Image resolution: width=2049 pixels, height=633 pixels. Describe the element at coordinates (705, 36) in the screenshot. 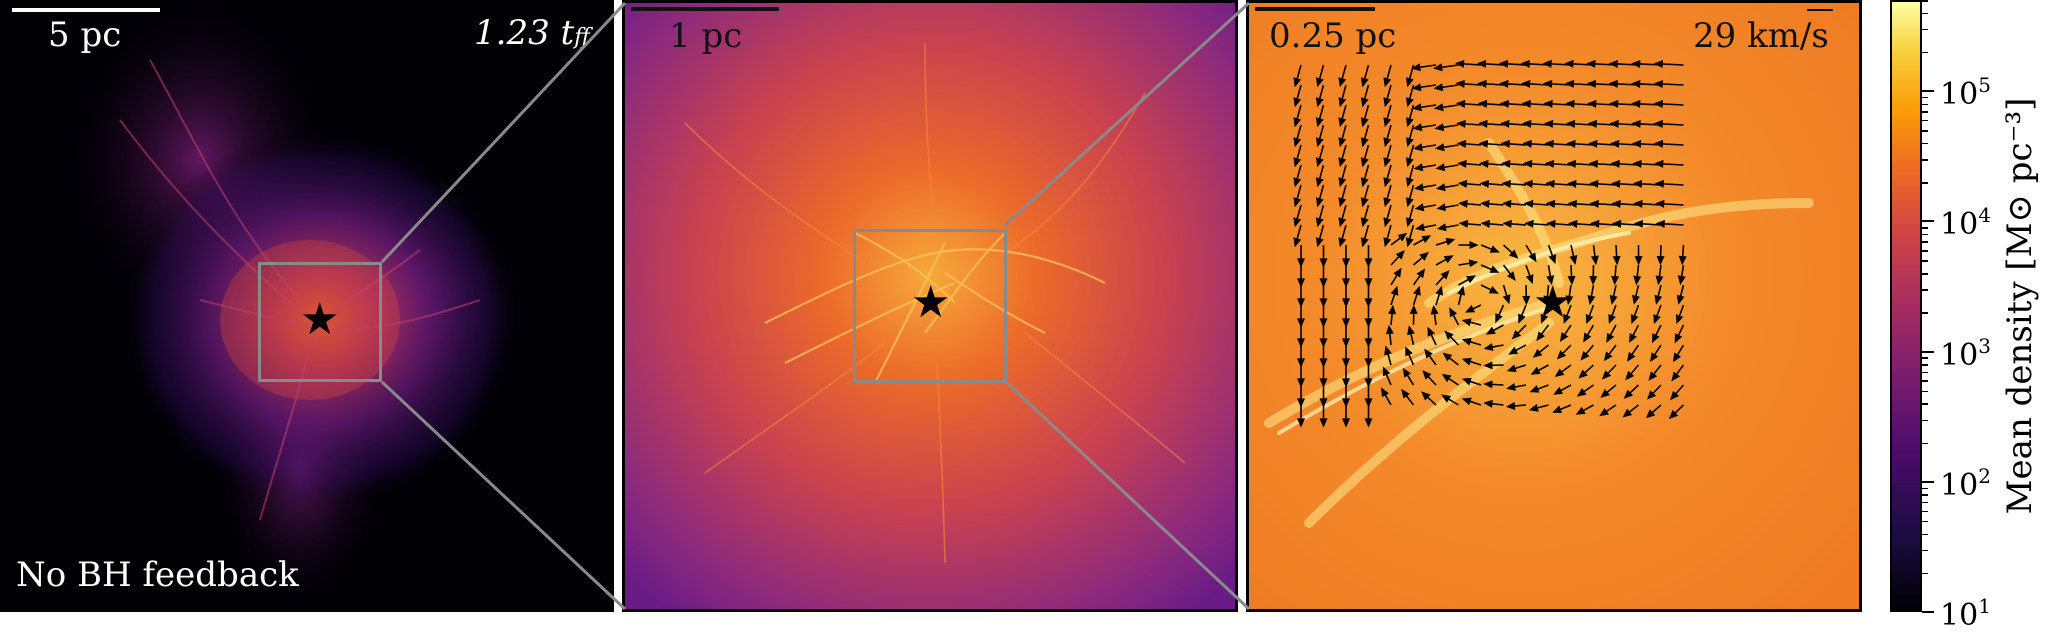

I see `scale-label: 1 pc` at that location.